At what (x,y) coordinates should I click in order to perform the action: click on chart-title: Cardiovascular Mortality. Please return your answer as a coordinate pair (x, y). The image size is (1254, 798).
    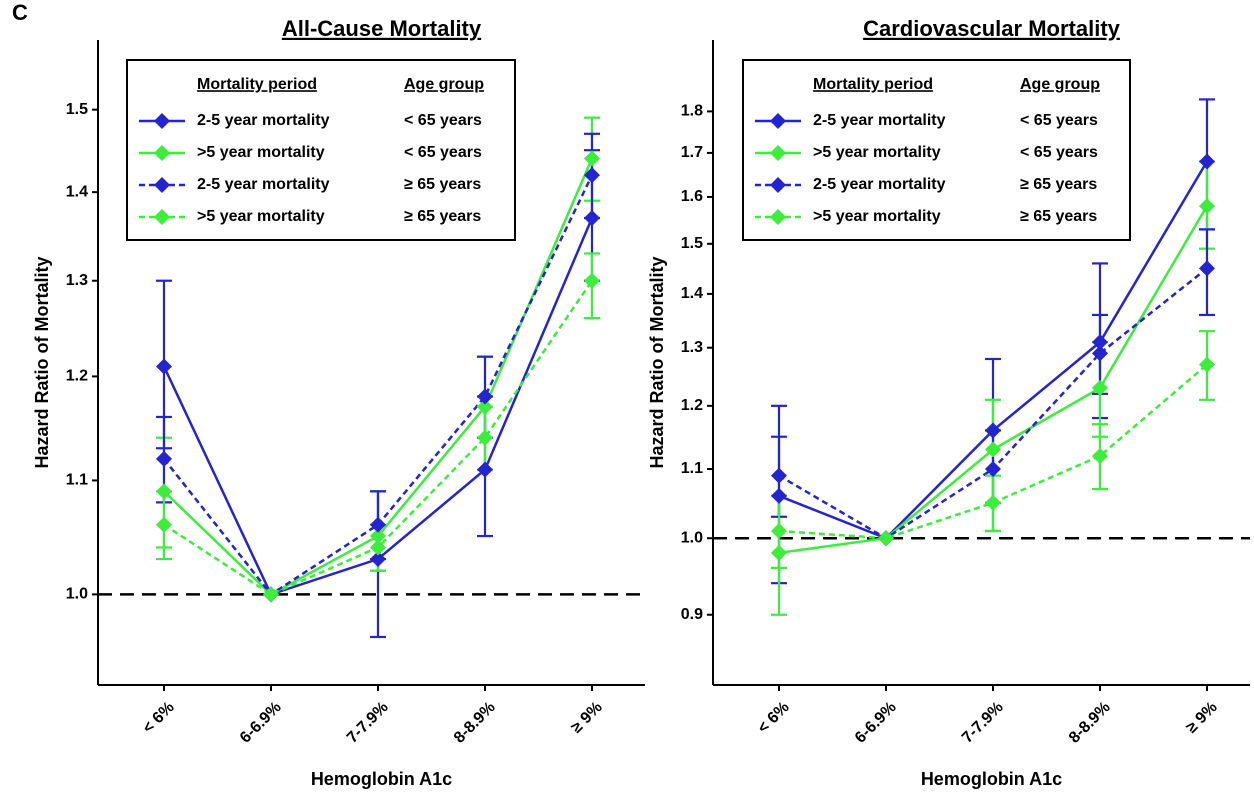
    Looking at the image, I should click on (992, 28).